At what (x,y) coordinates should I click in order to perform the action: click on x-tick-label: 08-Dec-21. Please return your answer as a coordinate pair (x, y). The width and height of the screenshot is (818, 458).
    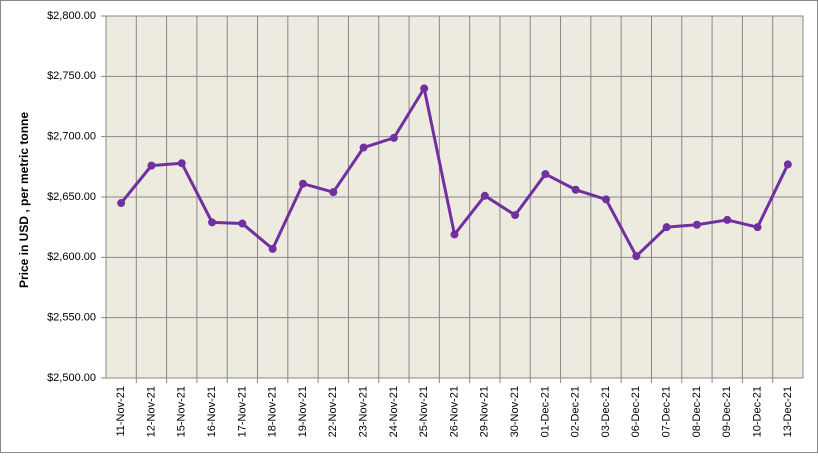
    Looking at the image, I should click on (697, 411).